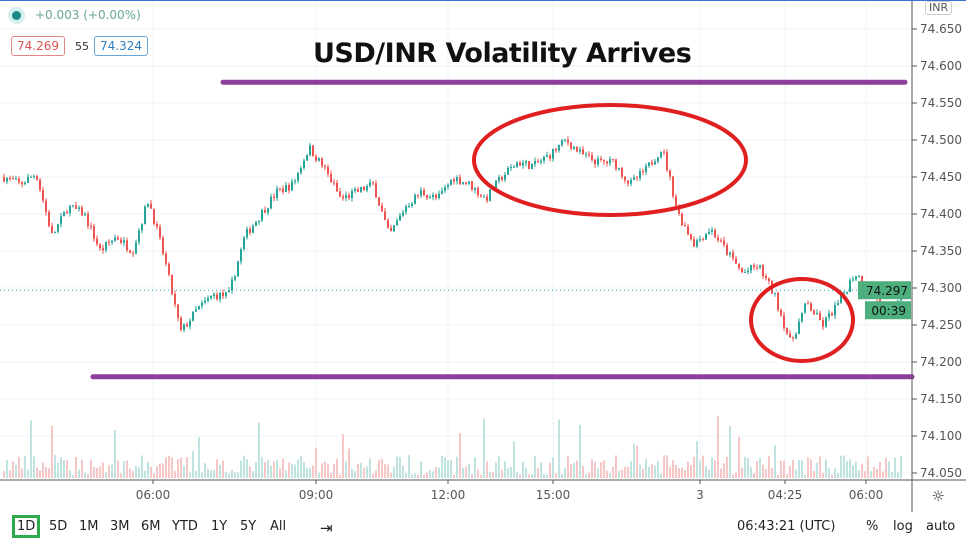 The height and width of the screenshot is (541, 966). I want to click on clock: 06:43:21 (UTC), so click(786, 526).